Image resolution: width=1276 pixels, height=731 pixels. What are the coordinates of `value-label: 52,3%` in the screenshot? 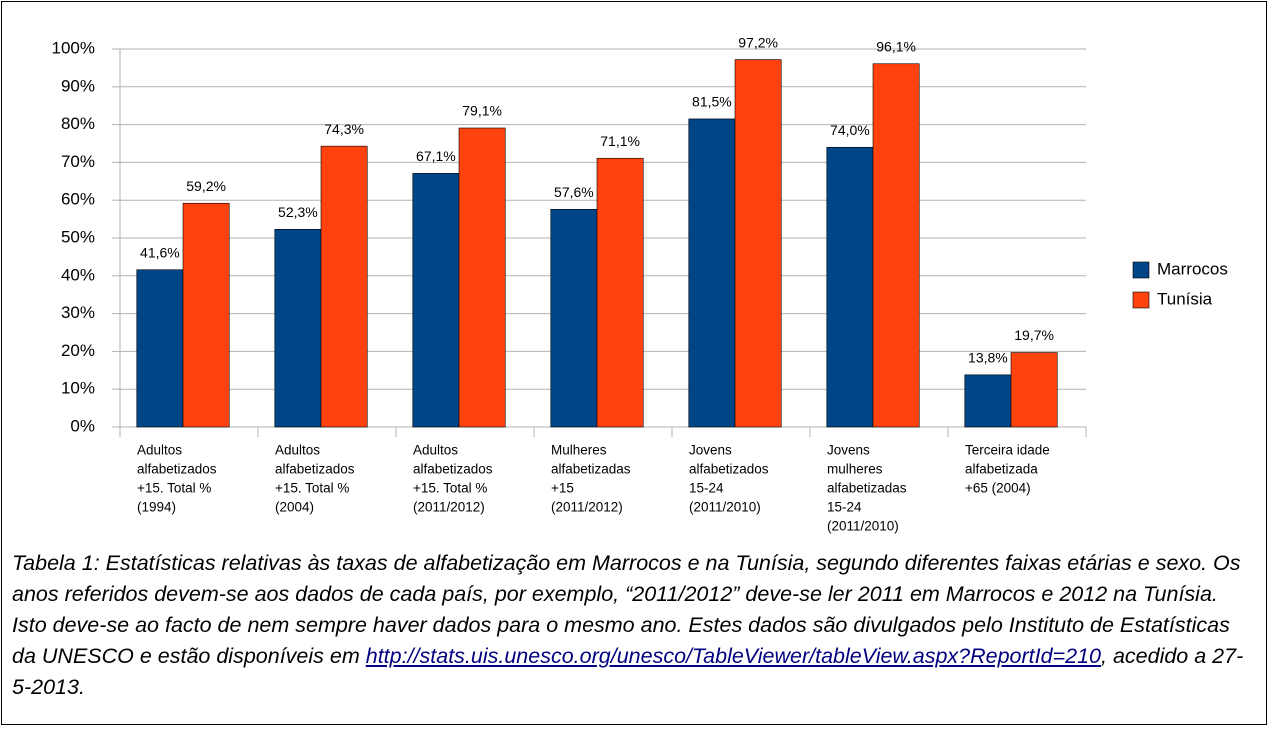 It's located at (298, 212).